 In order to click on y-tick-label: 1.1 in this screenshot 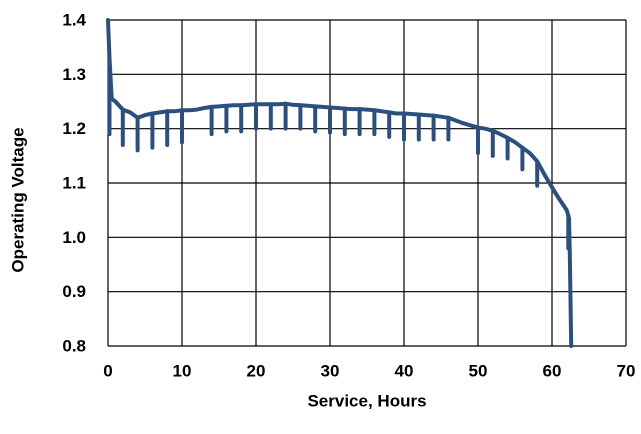, I will do `click(74, 182)`.